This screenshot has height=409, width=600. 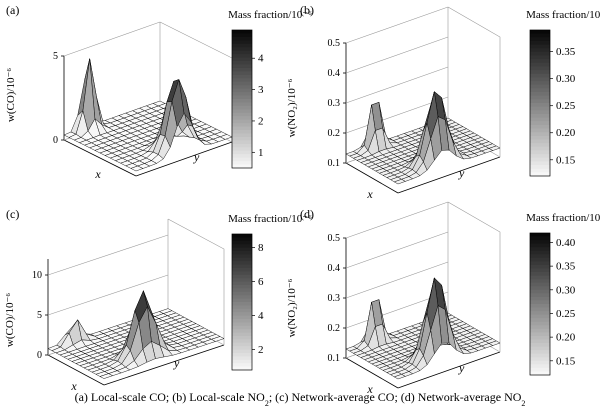 What do you see at coordinates (39, 315) in the screenshot?
I see `z-tick-label: 5` at bounding box center [39, 315].